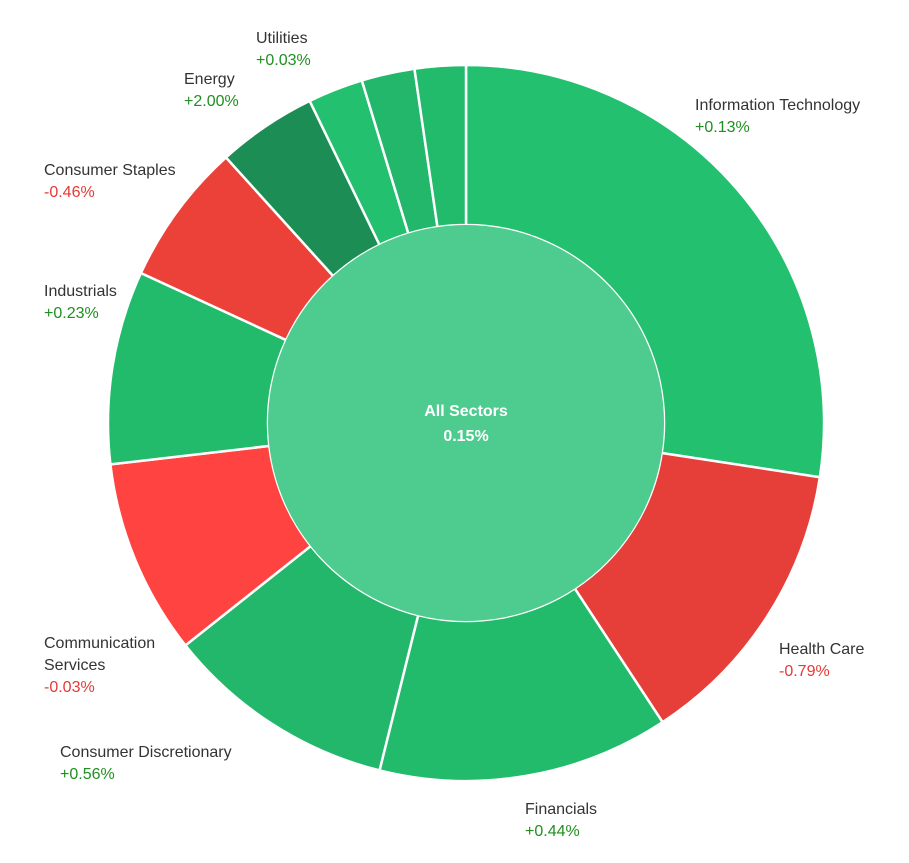 The width and height of the screenshot is (909, 863). What do you see at coordinates (146, 752) in the screenshot?
I see `sector-name: Consumer Discretionary` at bounding box center [146, 752].